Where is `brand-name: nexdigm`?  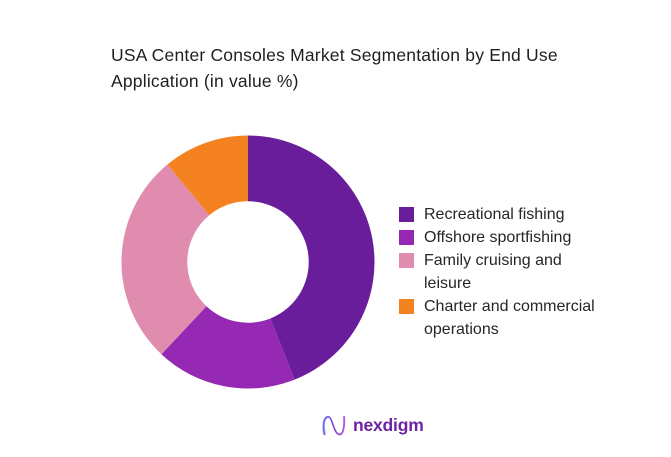
brand-name: nexdigm is located at coordinates (388, 424).